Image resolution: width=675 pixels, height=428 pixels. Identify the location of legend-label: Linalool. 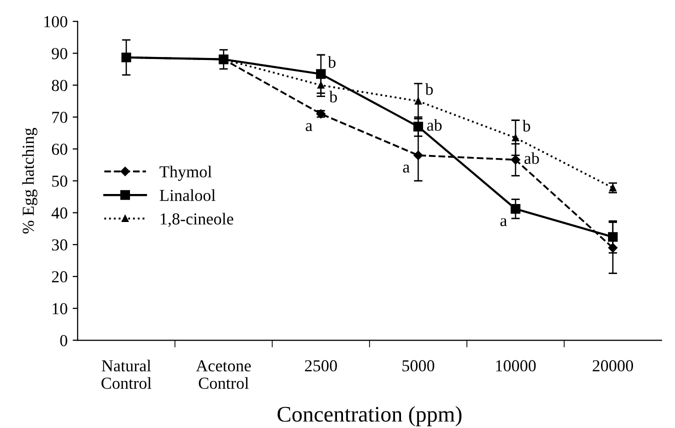
(188, 195).